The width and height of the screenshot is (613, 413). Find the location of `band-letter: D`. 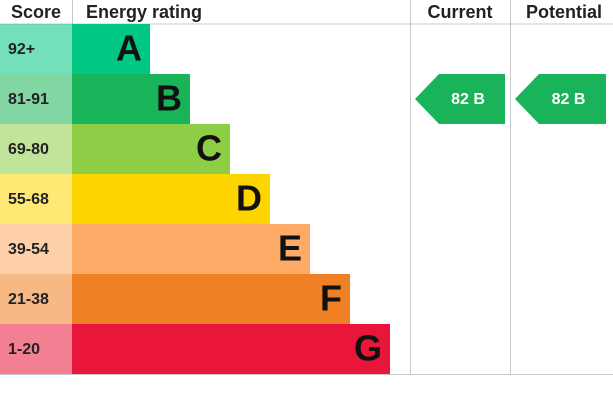

band-letter: D is located at coordinates (249, 198).